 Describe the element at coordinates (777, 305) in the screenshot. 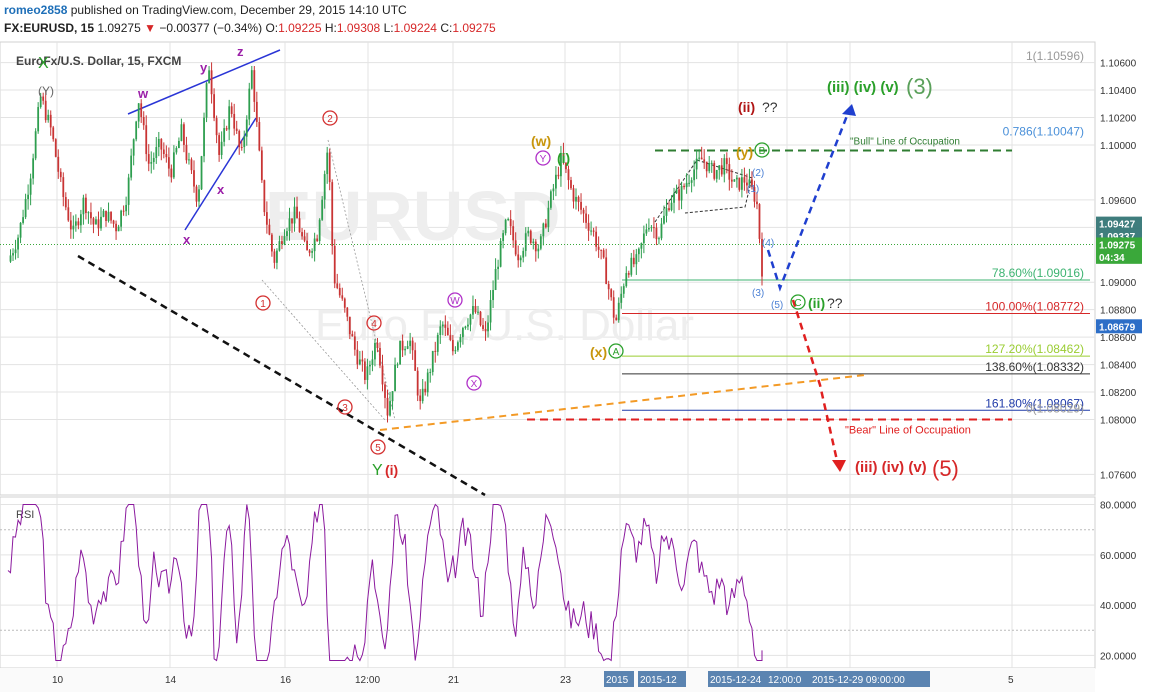

I see `subwave-5: (5)` at that location.